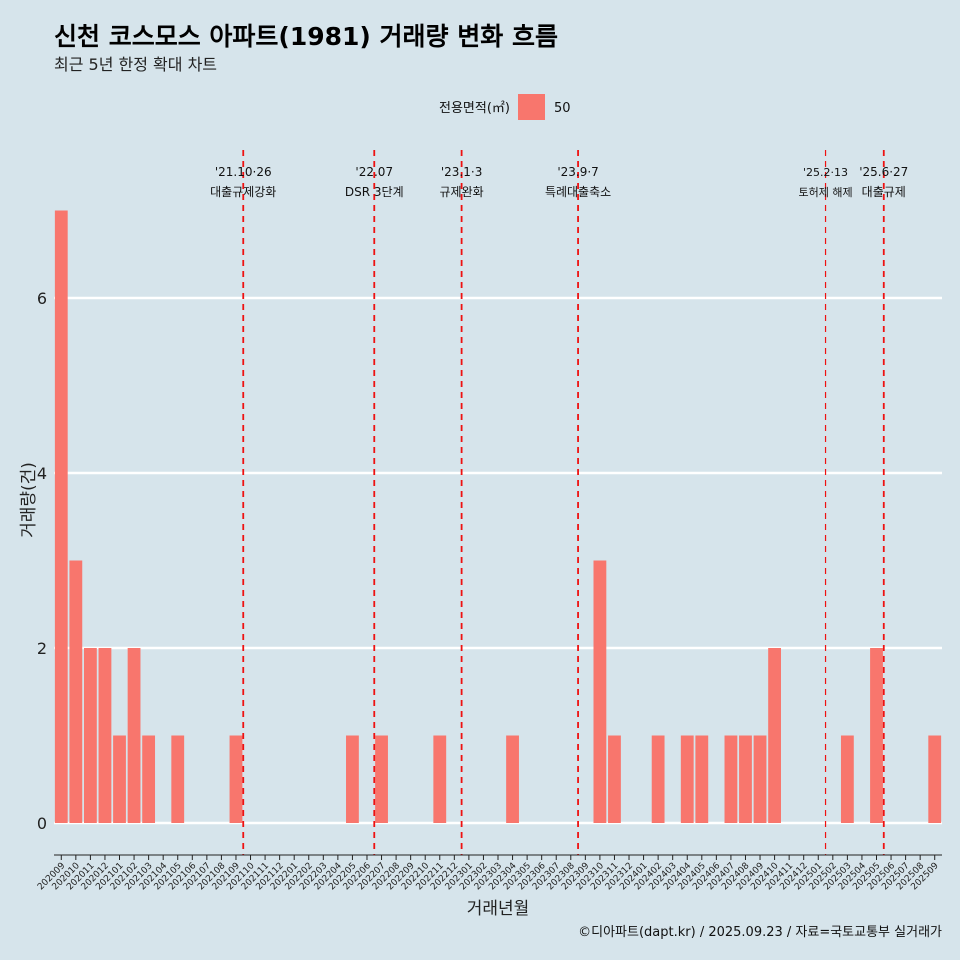 The height and width of the screenshot is (960, 960). What do you see at coordinates (461, 172) in the screenshot?
I see `event-date: '23.1·3` at bounding box center [461, 172].